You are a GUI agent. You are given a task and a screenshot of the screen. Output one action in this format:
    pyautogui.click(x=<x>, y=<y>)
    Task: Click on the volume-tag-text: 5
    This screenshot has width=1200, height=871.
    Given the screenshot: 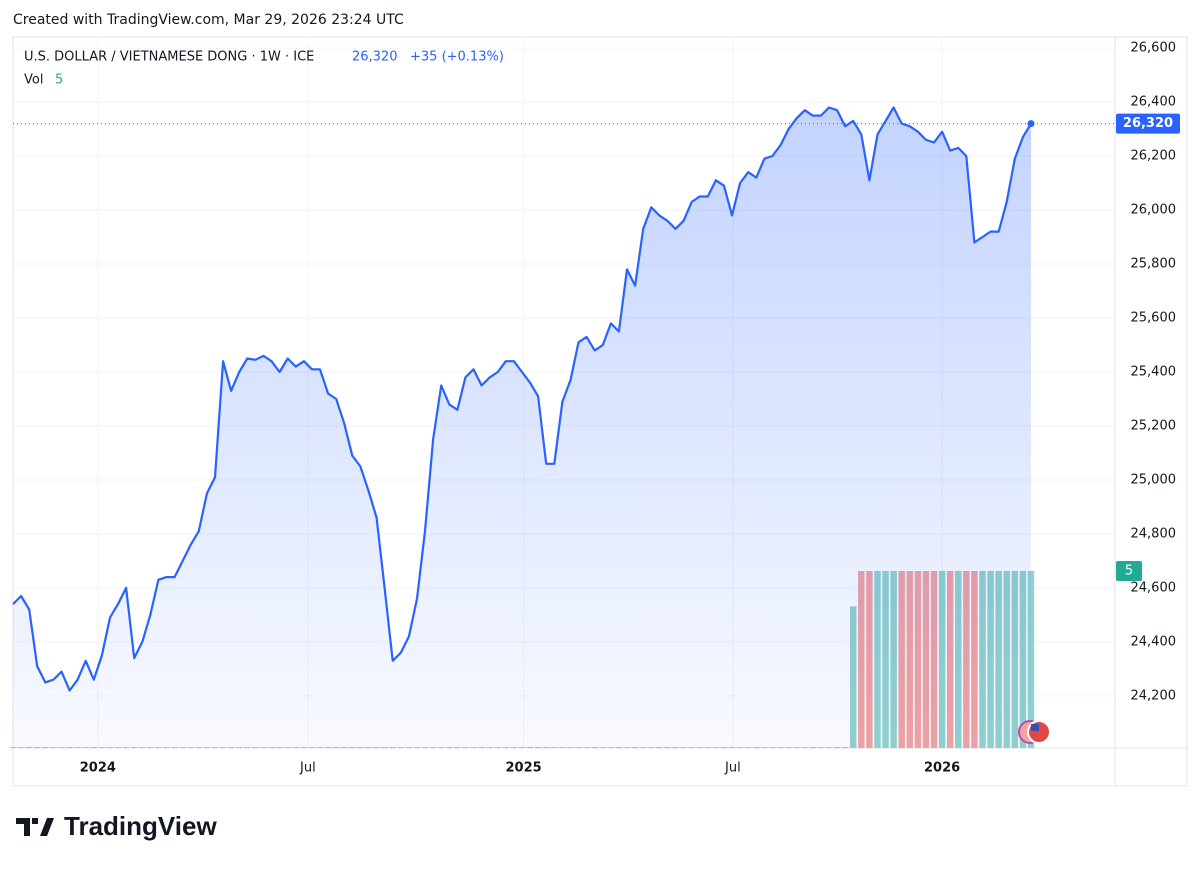 What is the action you would take?
    pyautogui.click(x=1129, y=571)
    